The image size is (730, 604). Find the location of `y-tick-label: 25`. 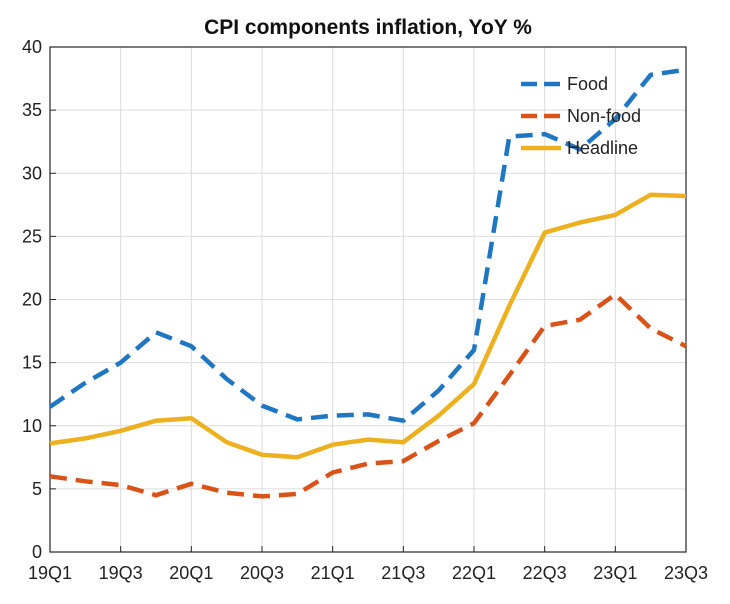

y-tick-label: 25 is located at coordinates (32, 236).